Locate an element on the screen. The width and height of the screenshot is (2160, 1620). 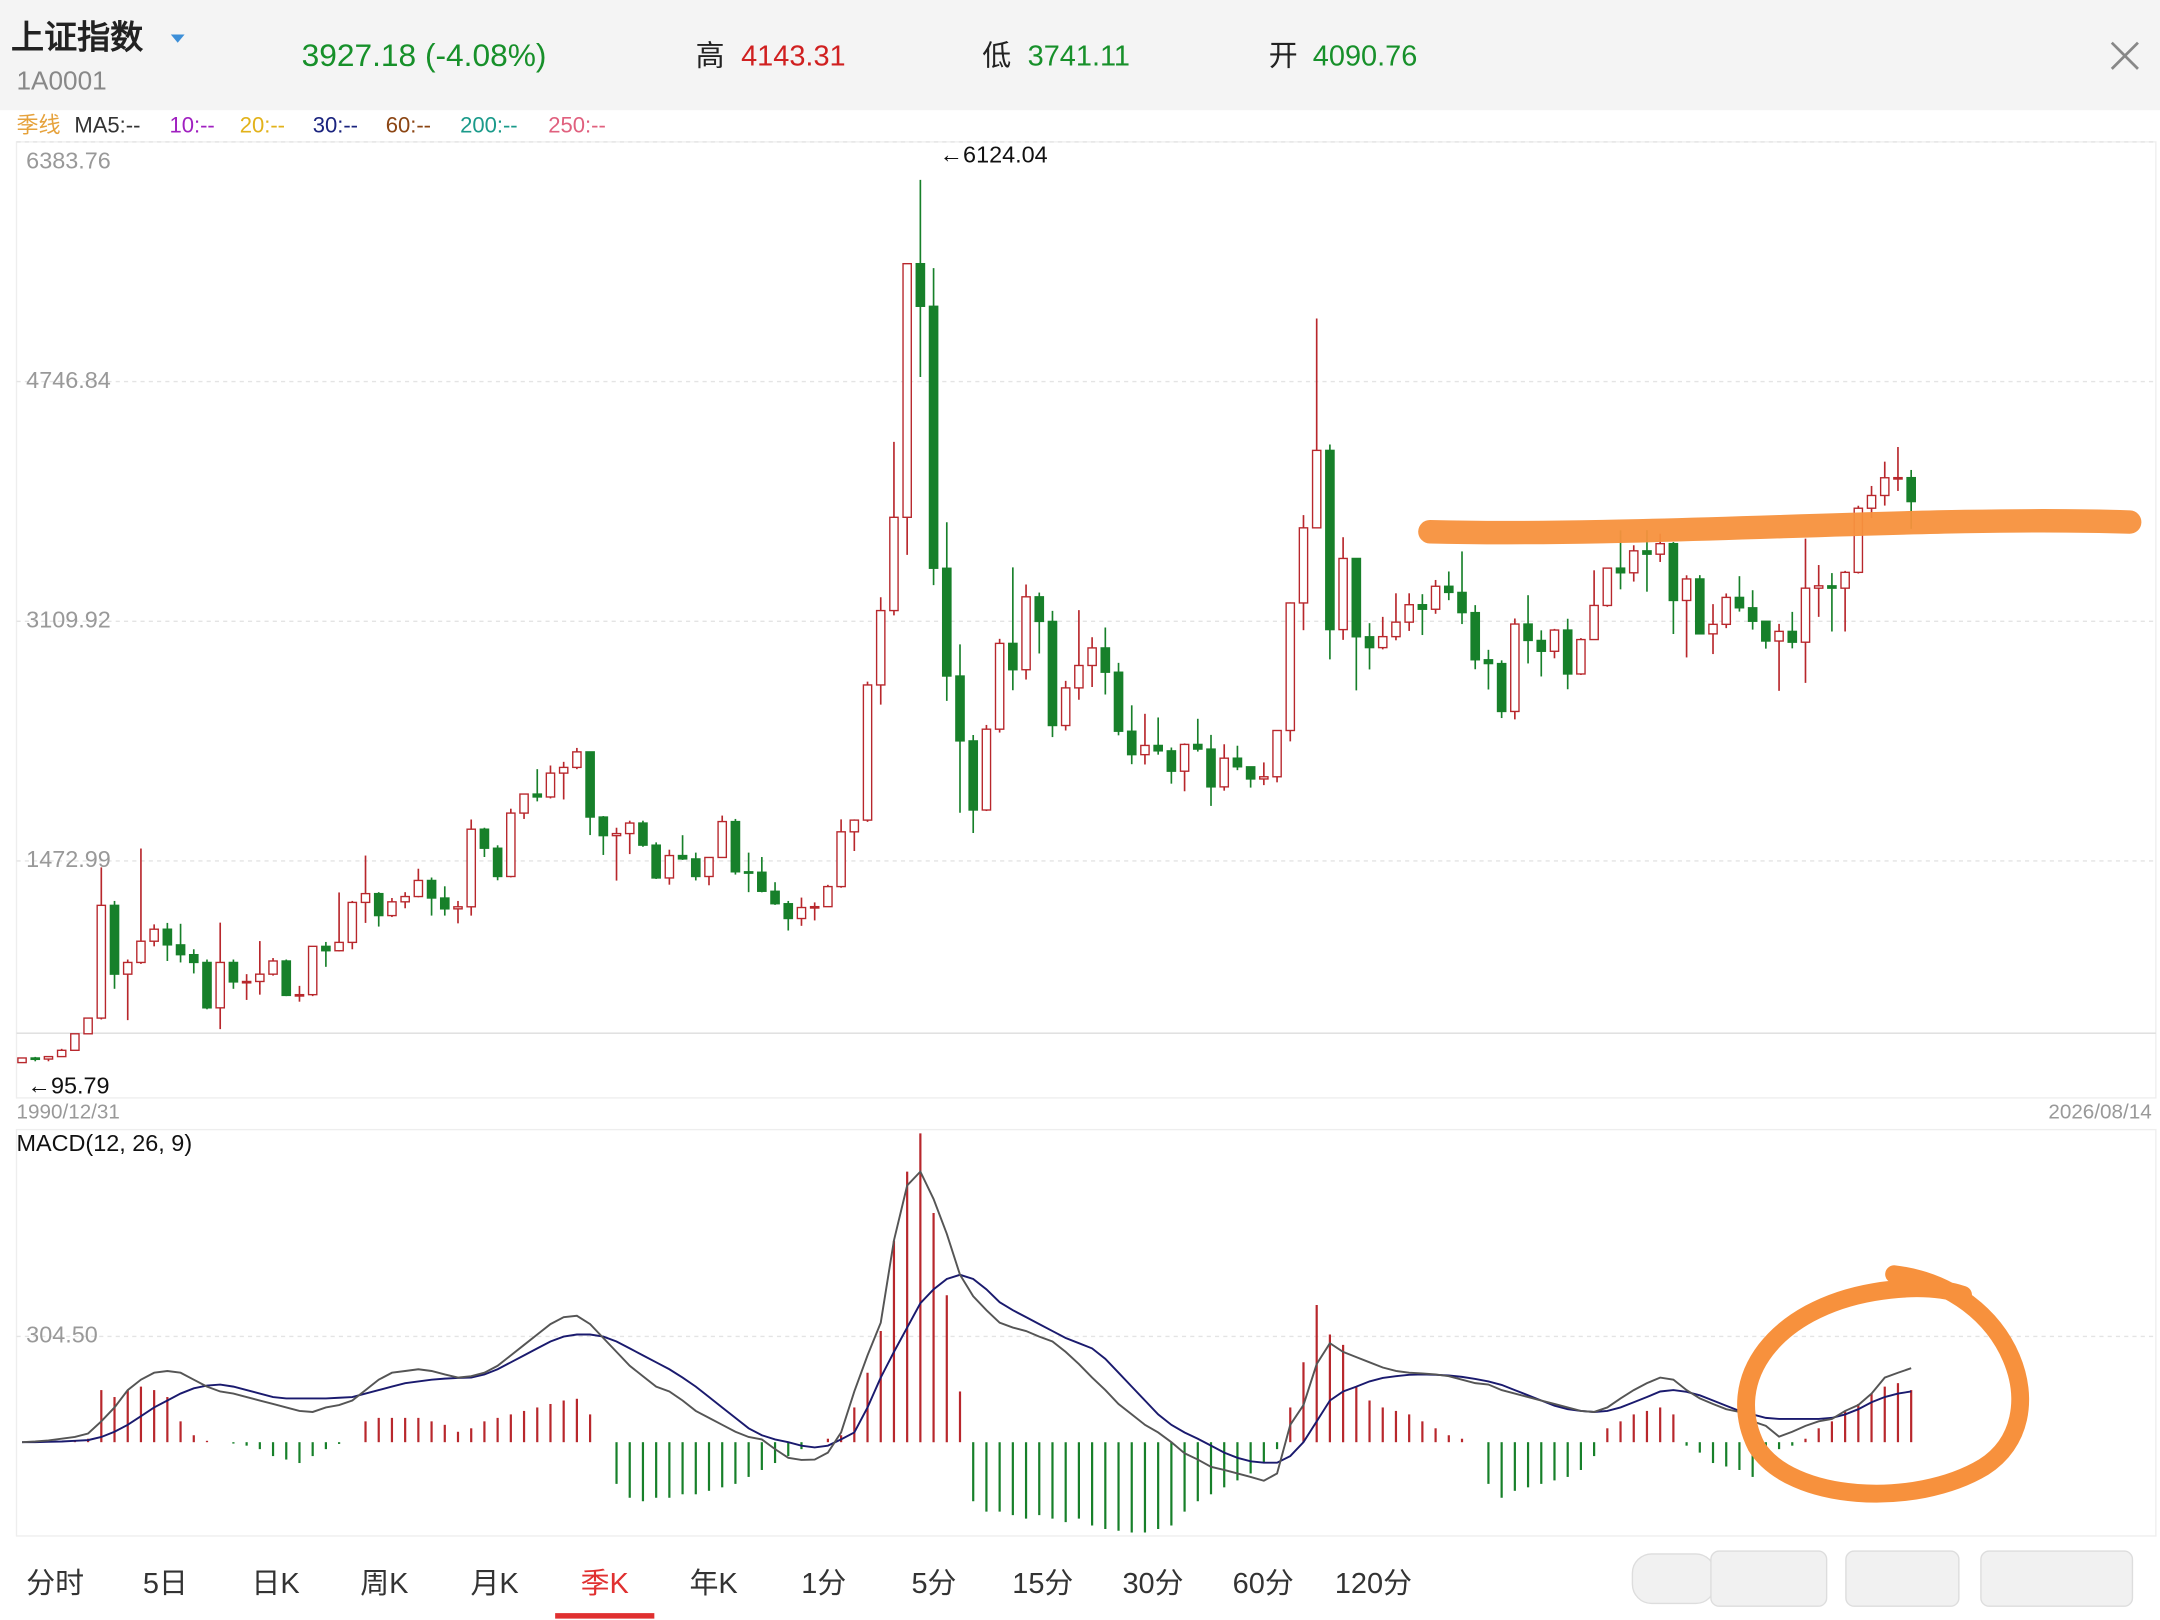
timeframe-tab: 季K is located at coordinates (605, 1584).